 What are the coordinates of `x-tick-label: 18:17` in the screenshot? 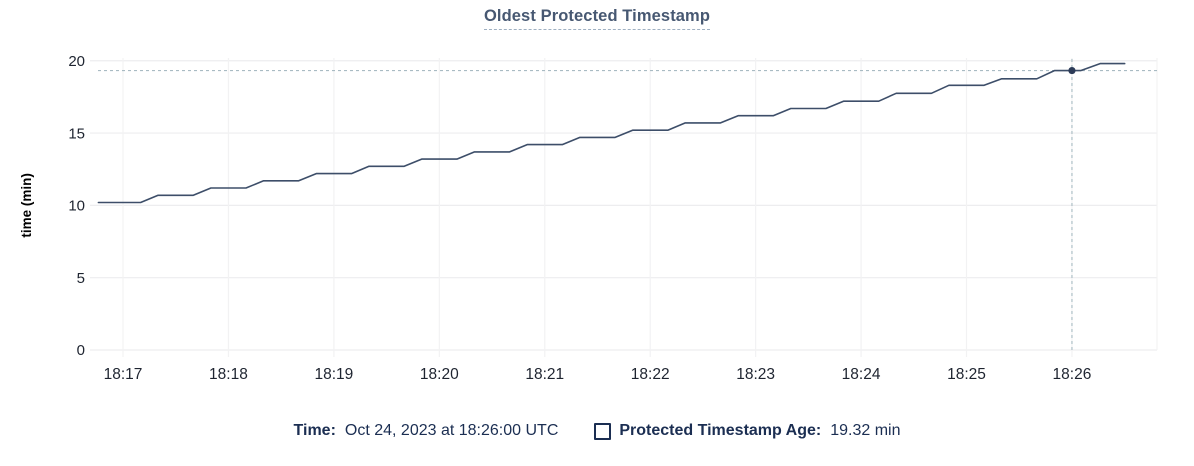 It's located at (123, 374).